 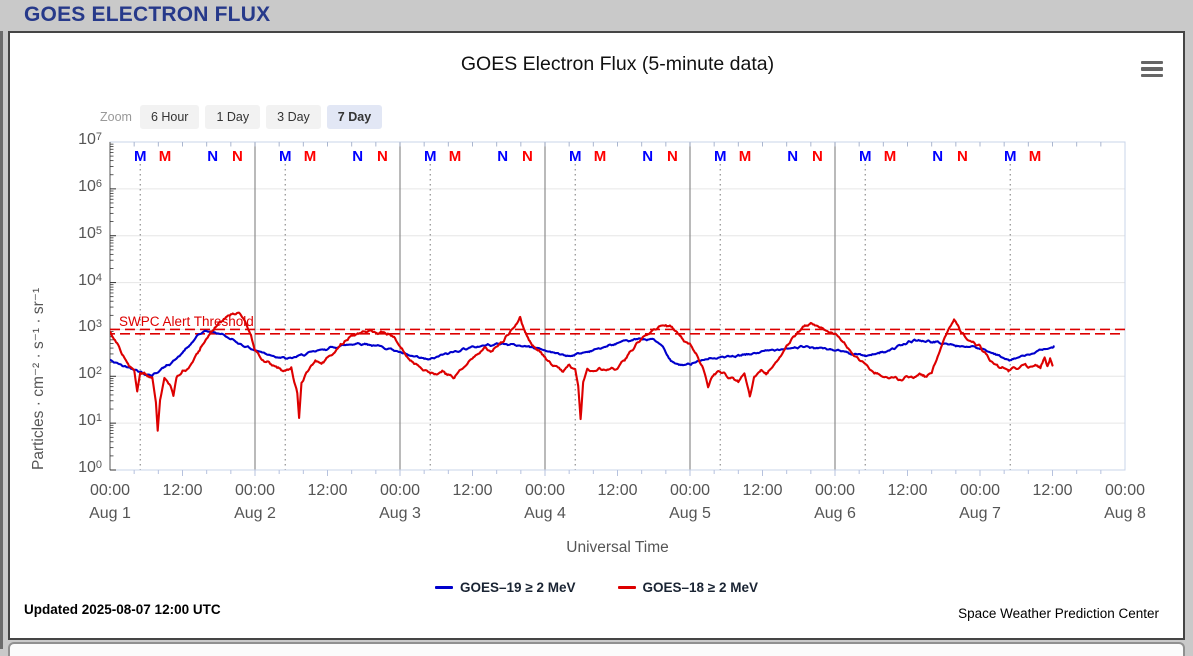 I want to click on zoom-range-button-1-day: 1 Day, so click(x=233, y=117).